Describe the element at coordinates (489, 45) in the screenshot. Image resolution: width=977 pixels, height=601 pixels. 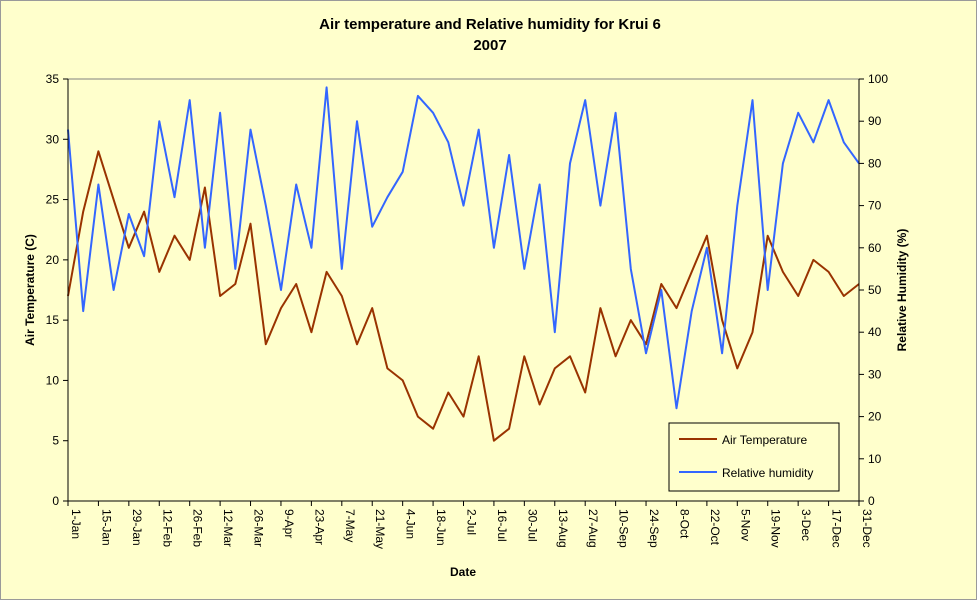
I see `chart-subtitle: 2007` at that location.